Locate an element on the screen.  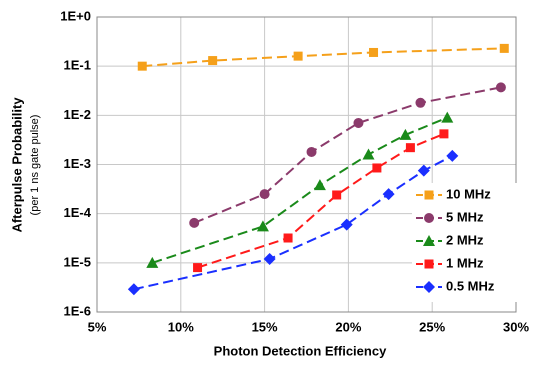
legend-label: 5 MHz is located at coordinates (465, 216).